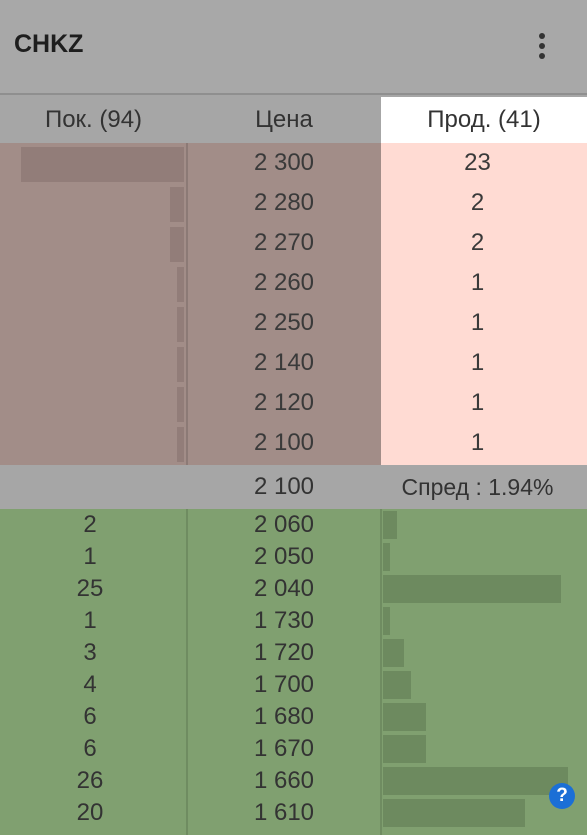 This screenshot has width=587, height=835. I want to click on ask-row: 2 140 1, so click(293, 363).